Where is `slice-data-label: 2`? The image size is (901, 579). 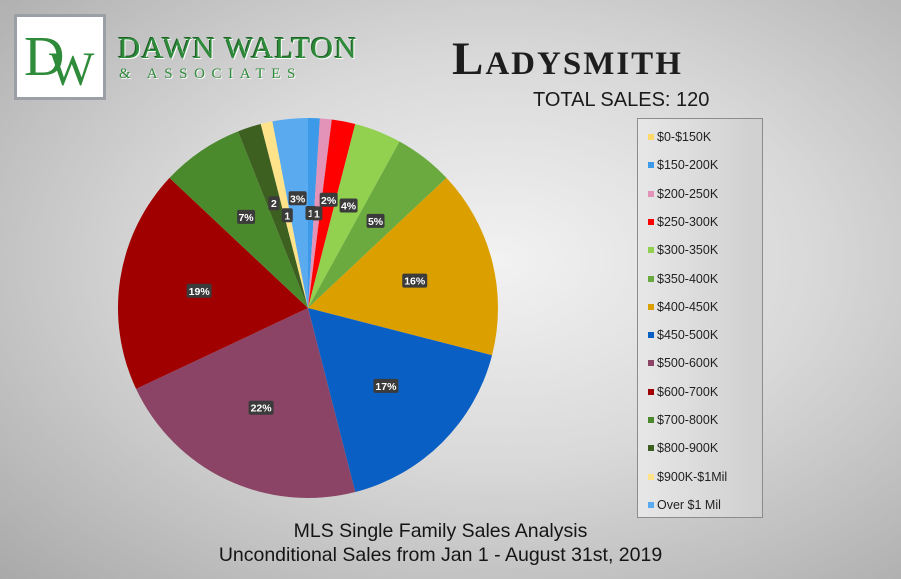
slice-data-label: 2 is located at coordinates (274, 203).